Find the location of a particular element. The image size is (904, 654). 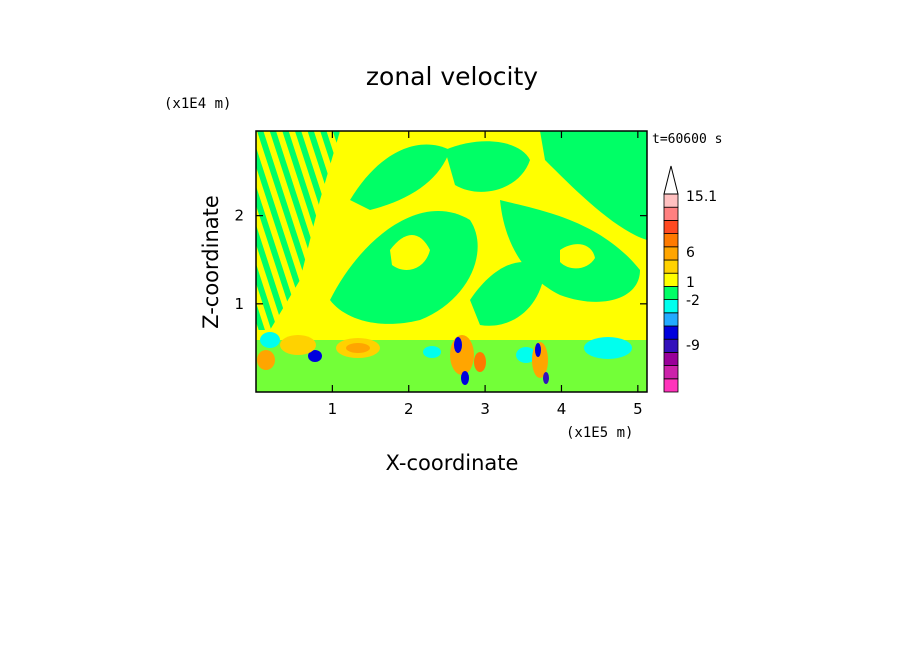

chart-title: zonal velocity is located at coordinates (452, 76).